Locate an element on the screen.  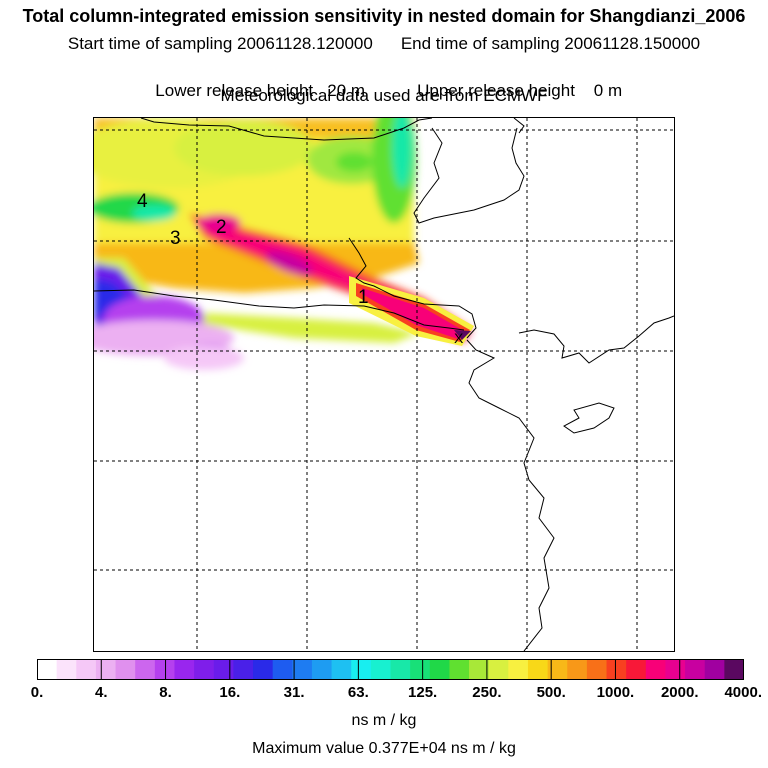
met-data-label: Meteorological data used are from ECMWF is located at coordinates (384, 95).